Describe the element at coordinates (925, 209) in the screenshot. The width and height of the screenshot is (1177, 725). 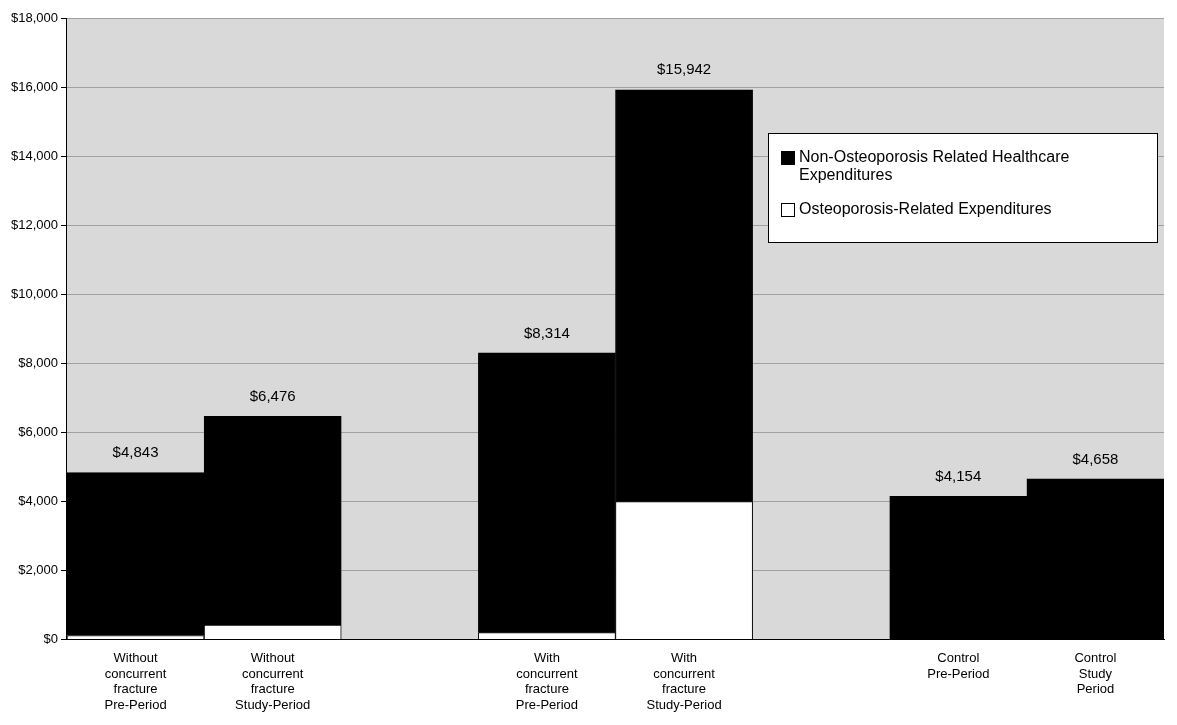
I see `legend-label: Osteoporosis-Related Expenditures` at that location.